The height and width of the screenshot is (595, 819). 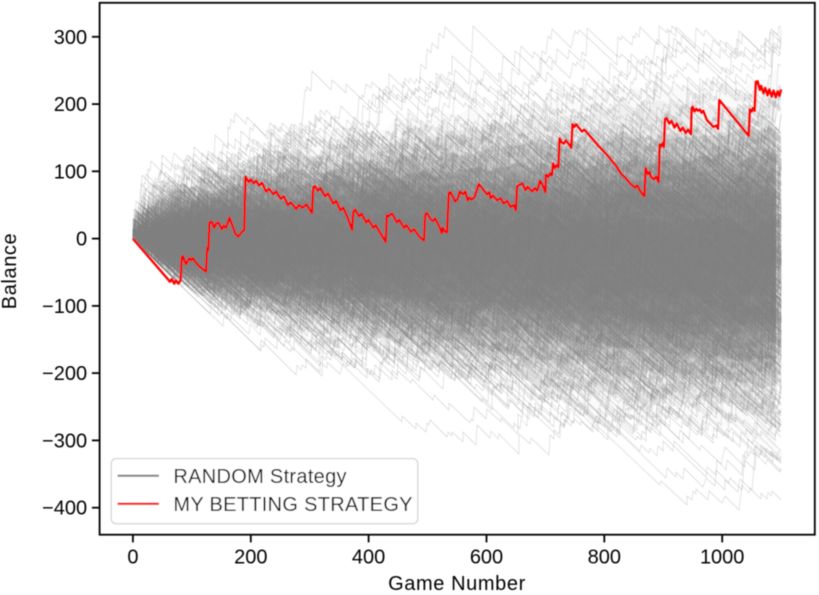 What do you see at coordinates (604, 558) in the screenshot?
I see `svg-text: 800` at bounding box center [604, 558].